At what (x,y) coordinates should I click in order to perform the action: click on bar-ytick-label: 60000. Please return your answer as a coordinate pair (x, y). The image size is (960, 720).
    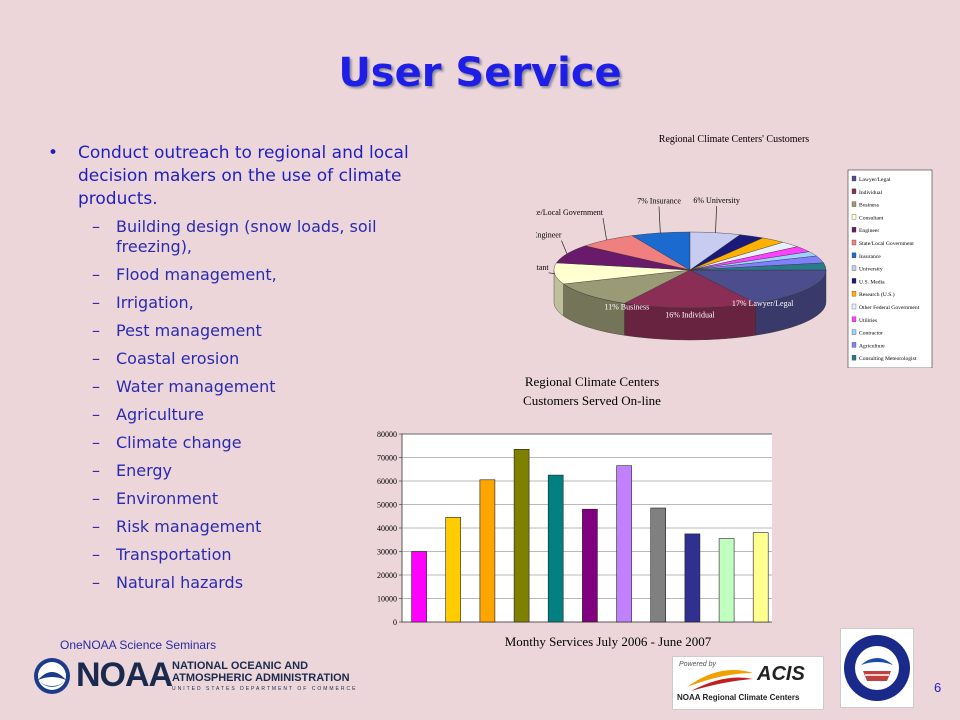
    Looking at the image, I should click on (387, 481).